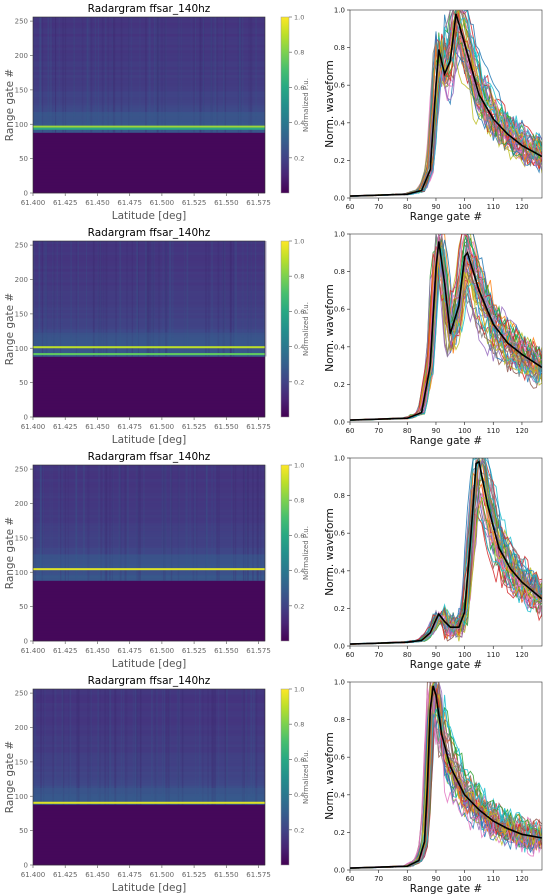  Describe the element at coordinates (446, 217) in the screenshot. I see `x-axis-label: Range gate #` at that location.